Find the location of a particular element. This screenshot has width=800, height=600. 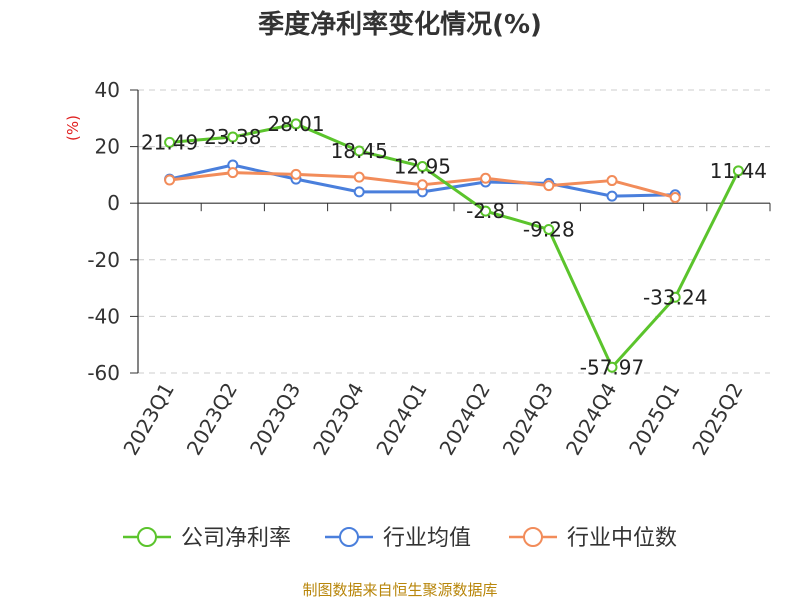

data-label: 11.44 is located at coordinates (738, 171).